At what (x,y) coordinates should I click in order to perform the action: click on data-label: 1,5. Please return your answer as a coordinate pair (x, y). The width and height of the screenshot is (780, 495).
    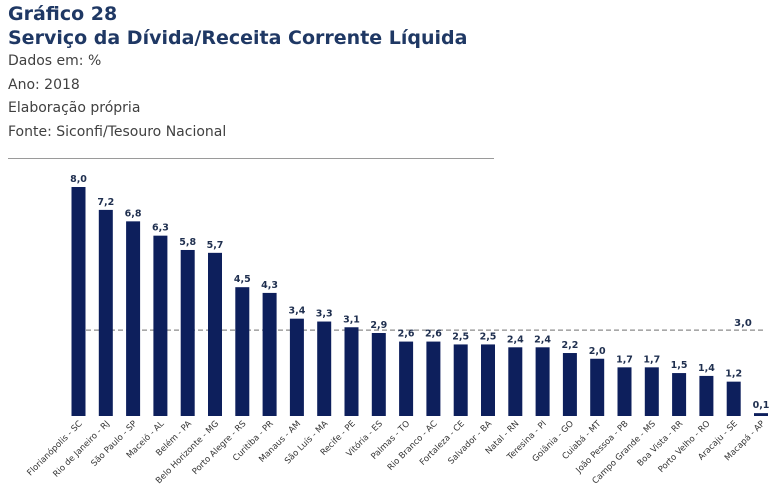
    Looking at the image, I should click on (679, 365).